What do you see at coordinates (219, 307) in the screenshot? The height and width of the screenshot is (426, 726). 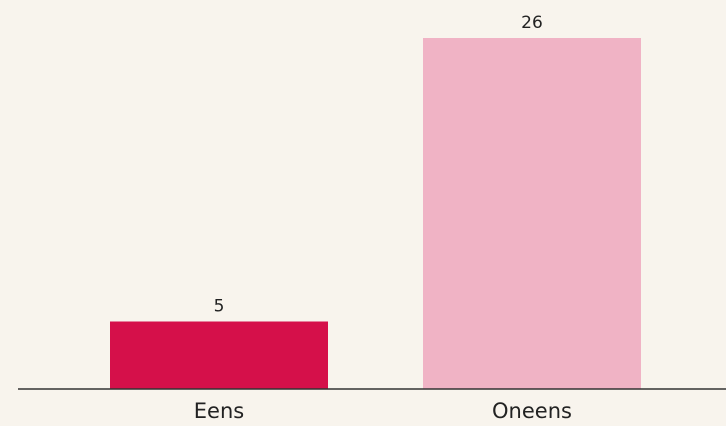 I see `data-label: 5` at bounding box center [219, 307].